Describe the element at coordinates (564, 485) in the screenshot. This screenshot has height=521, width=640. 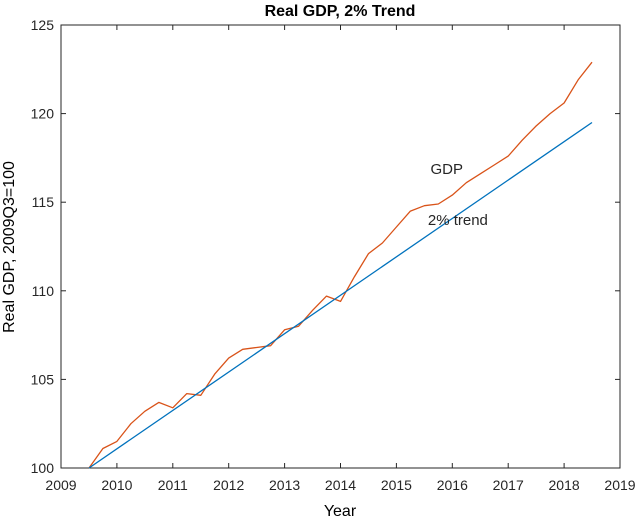
I see `x-tick-label: 2018` at that location.